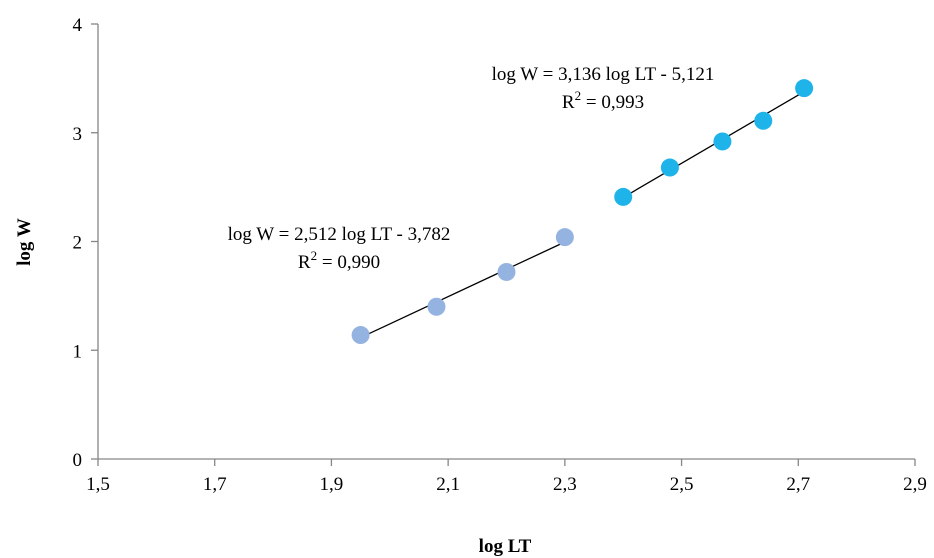 The image size is (934, 558). What do you see at coordinates (215, 484) in the screenshot?
I see `x-tick-label: 1,7` at bounding box center [215, 484].